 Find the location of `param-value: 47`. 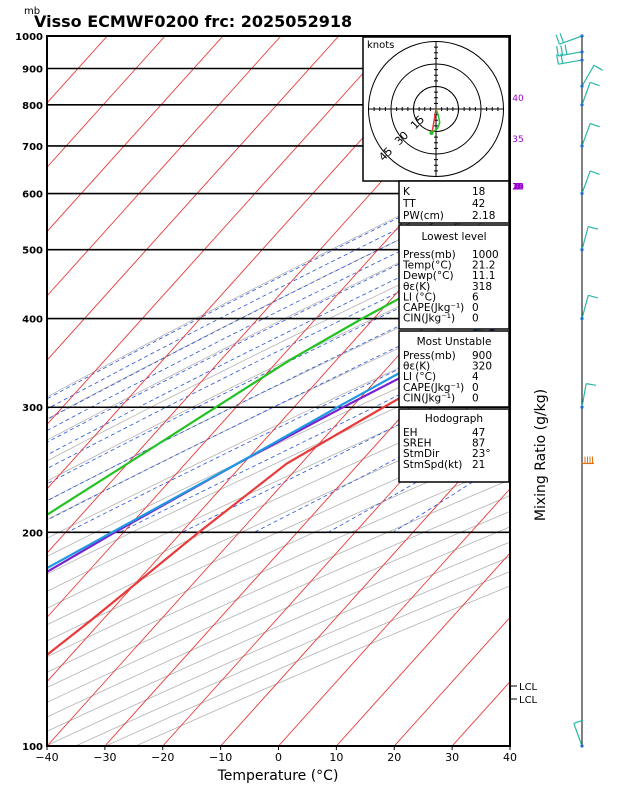

param-value: 47 is located at coordinates (478, 433).